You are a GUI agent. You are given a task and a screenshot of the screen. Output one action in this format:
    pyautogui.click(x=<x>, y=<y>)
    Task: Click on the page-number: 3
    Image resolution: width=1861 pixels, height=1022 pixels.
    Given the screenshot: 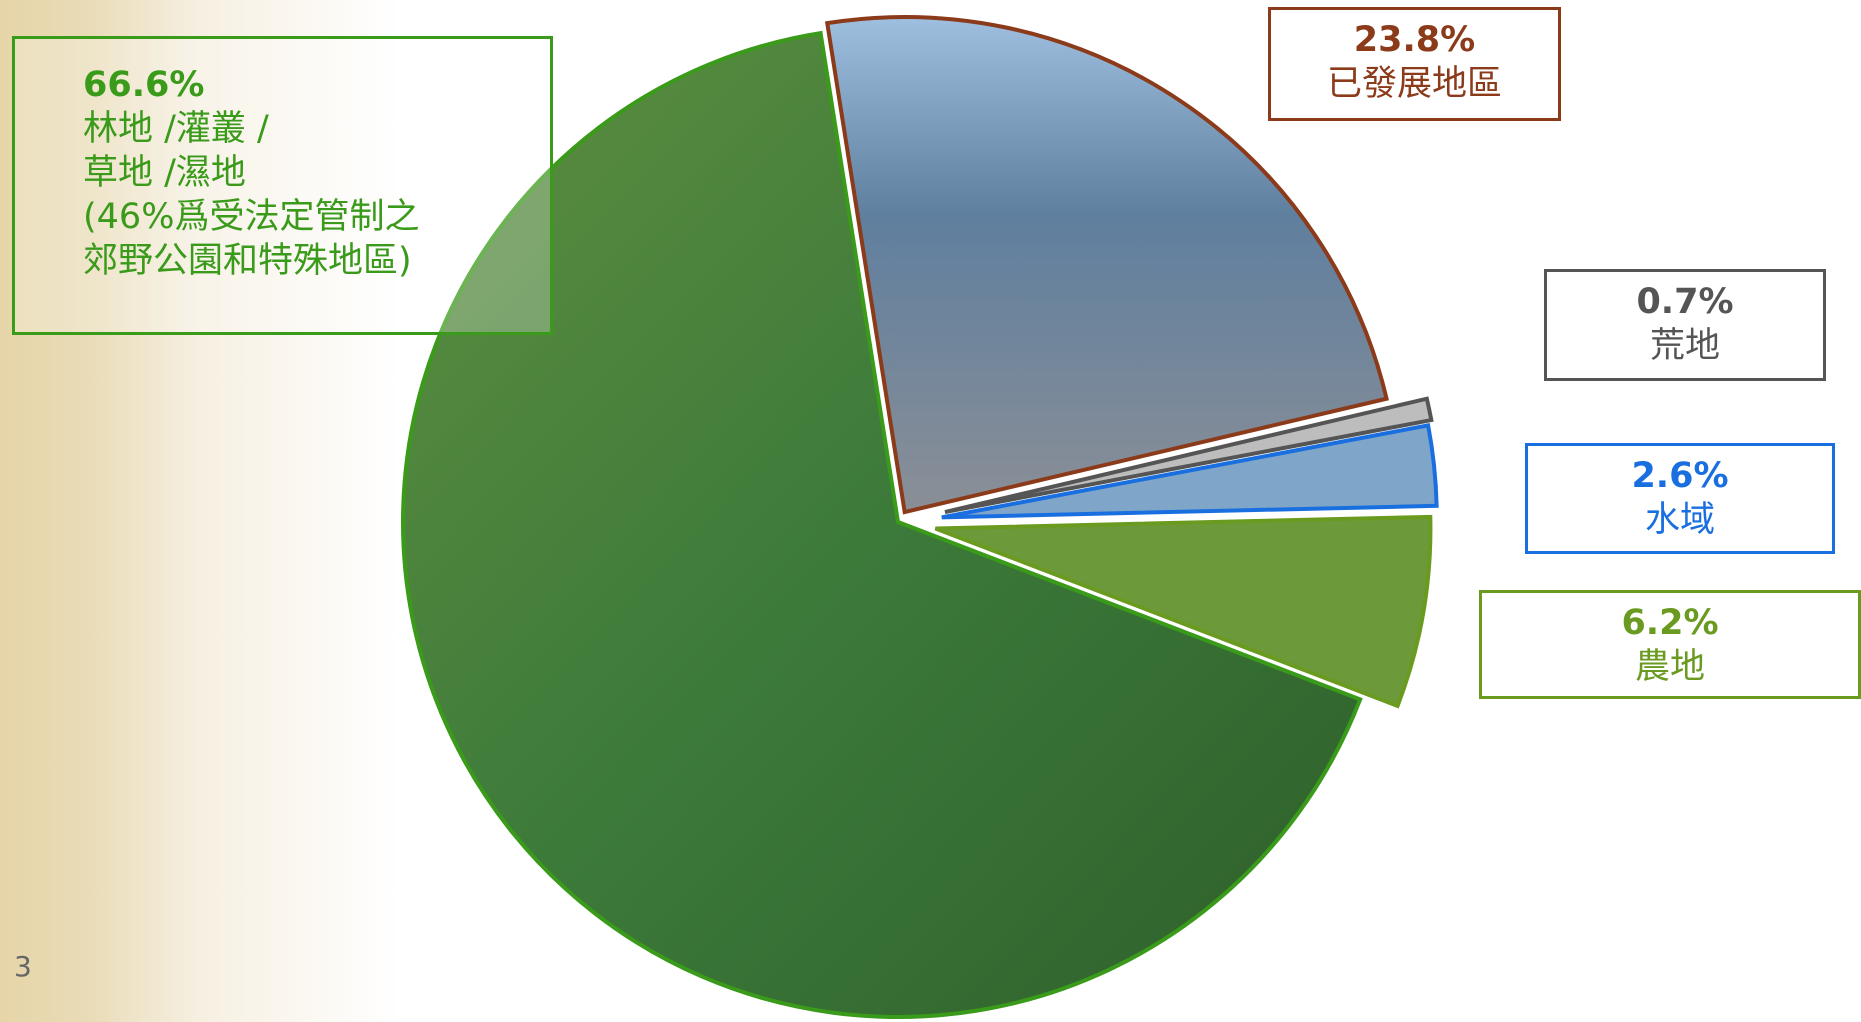 What is the action you would take?
    pyautogui.click(x=23, y=966)
    